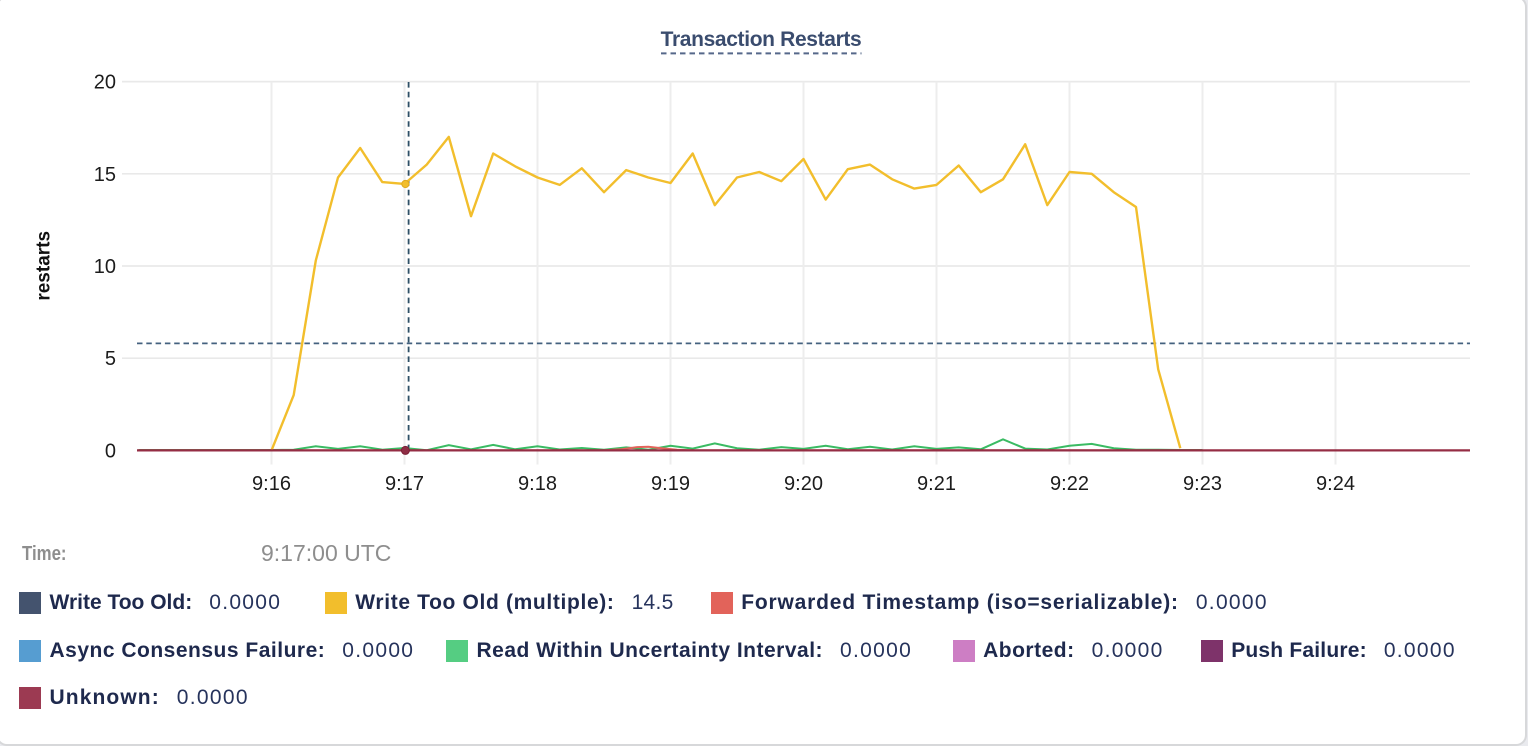 This screenshot has height=746, width=1528. What do you see at coordinates (404, 484) in the screenshot?
I see `svg-text: 9:17` at bounding box center [404, 484].